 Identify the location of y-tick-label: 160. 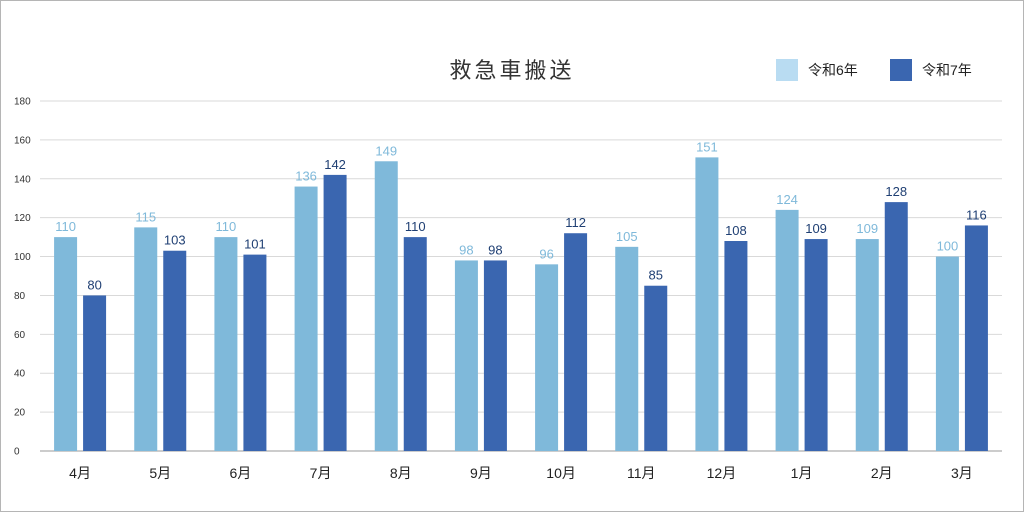
(22, 140).